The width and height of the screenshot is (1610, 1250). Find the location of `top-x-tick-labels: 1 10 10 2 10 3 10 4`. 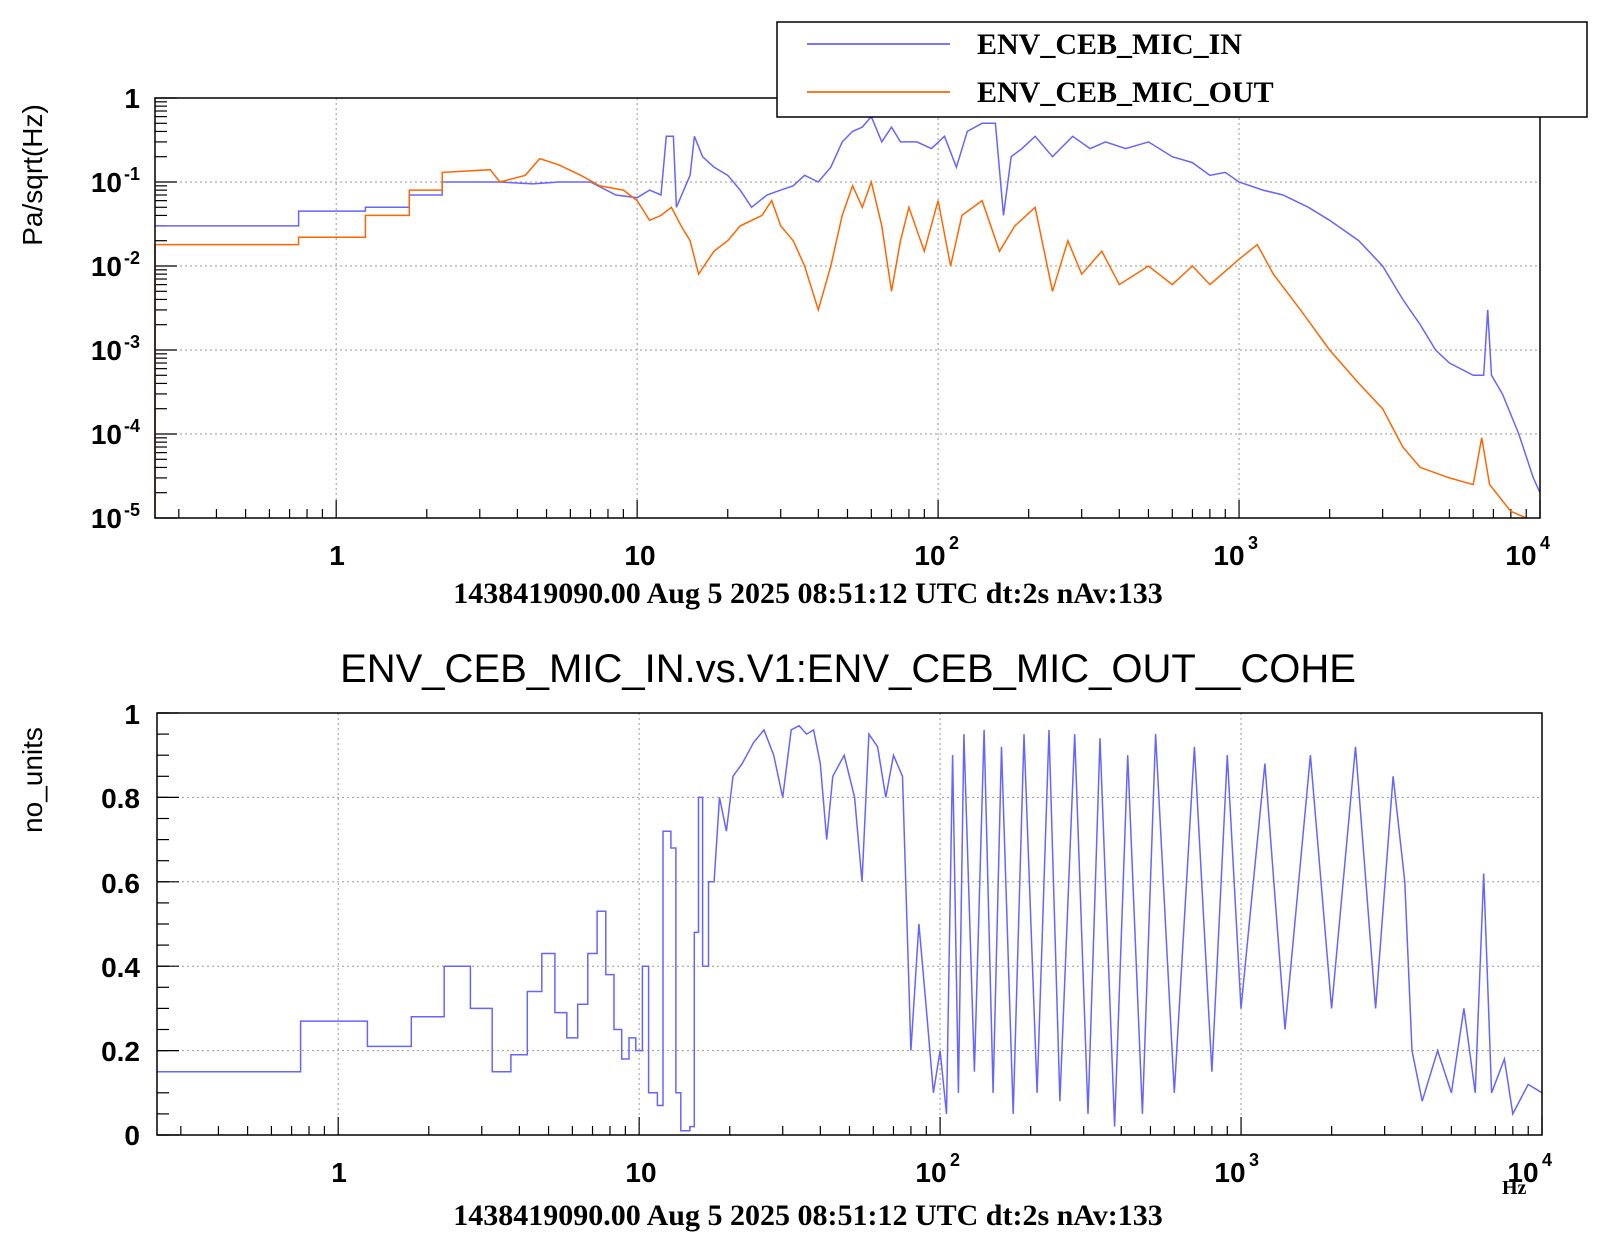

top-x-tick-labels: 1 10 10 2 10 3 10 4 is located at coordinates (939, 552).